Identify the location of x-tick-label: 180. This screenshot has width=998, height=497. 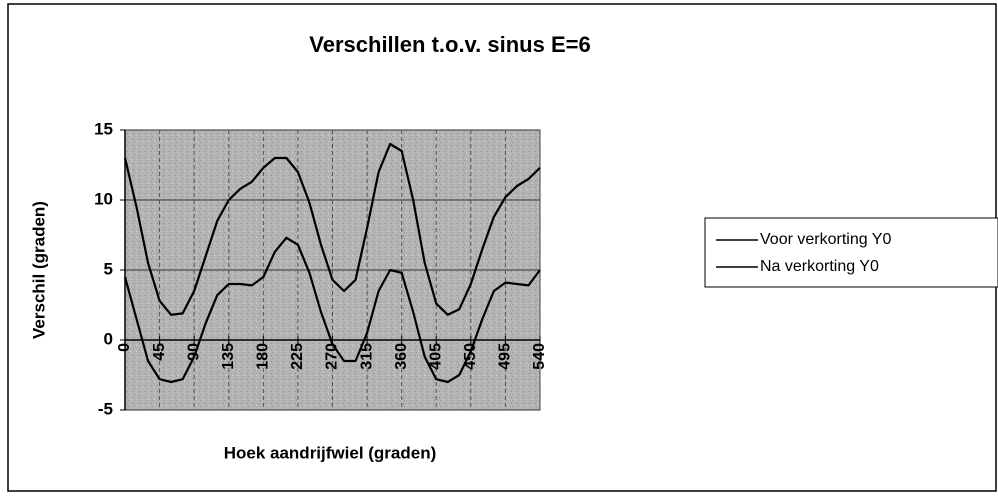
(263, 356).